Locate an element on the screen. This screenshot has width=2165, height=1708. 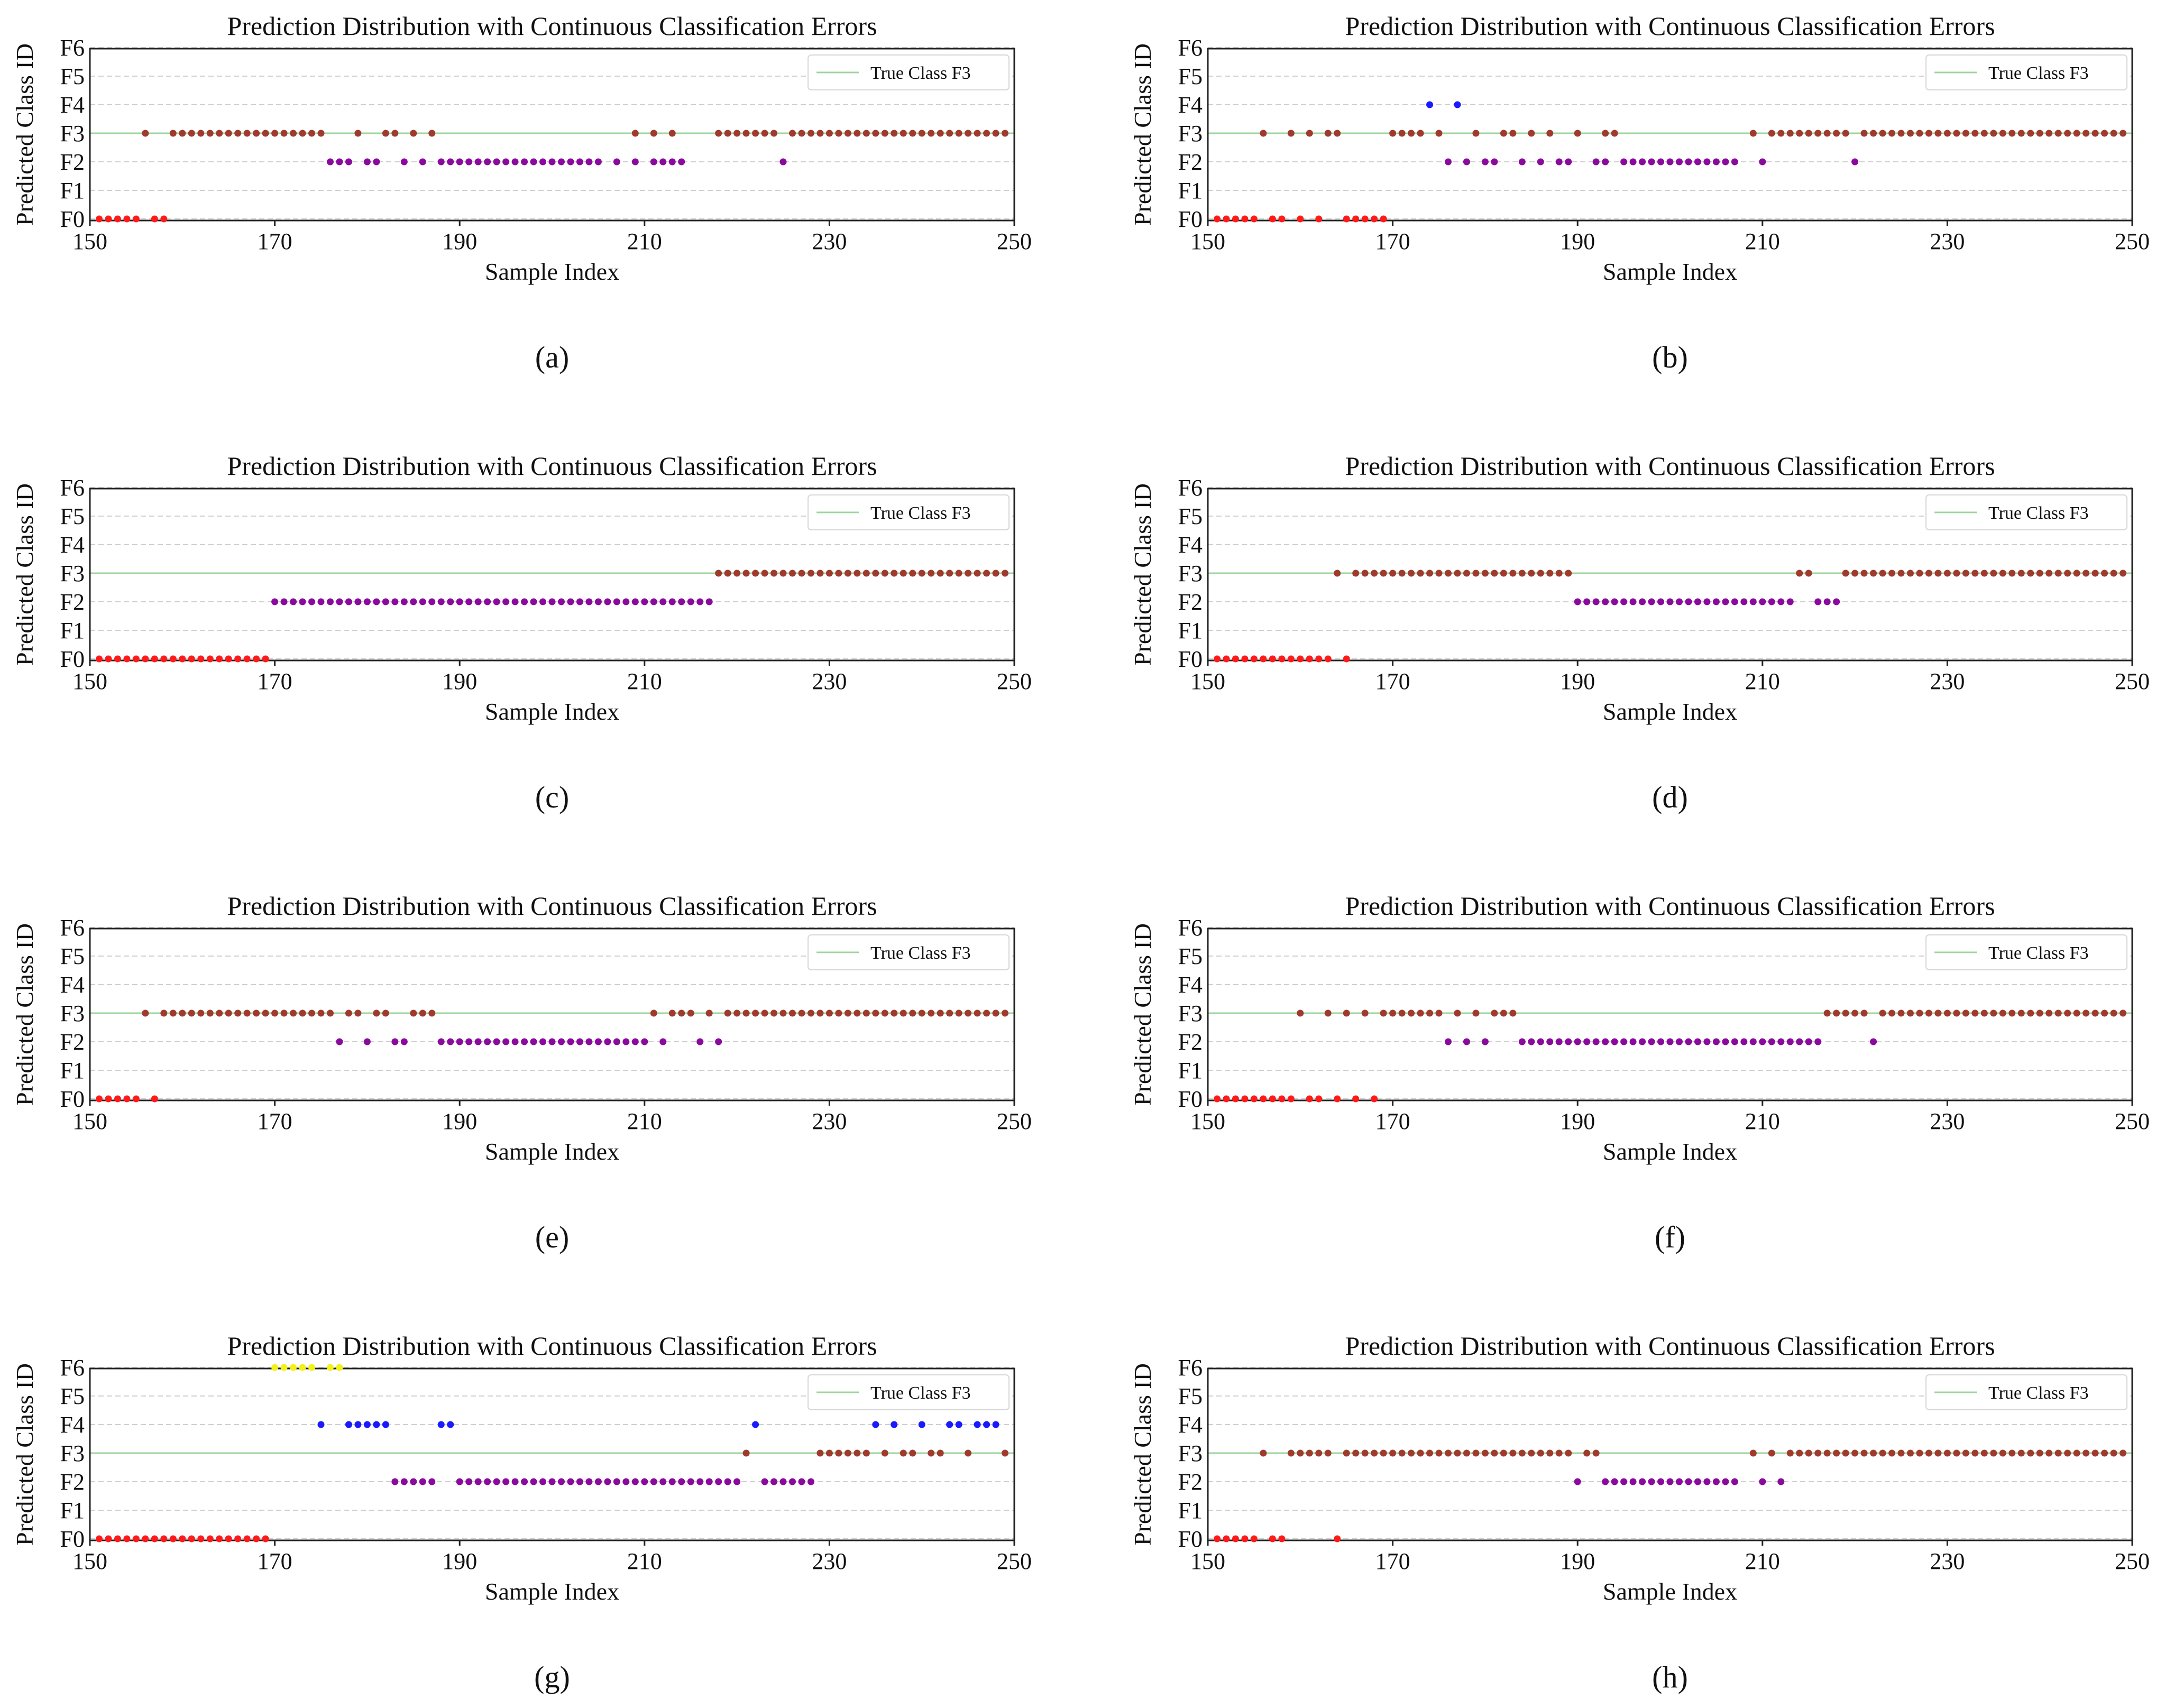
x-tick-label: 170 is located at coordinates (1392, 241).